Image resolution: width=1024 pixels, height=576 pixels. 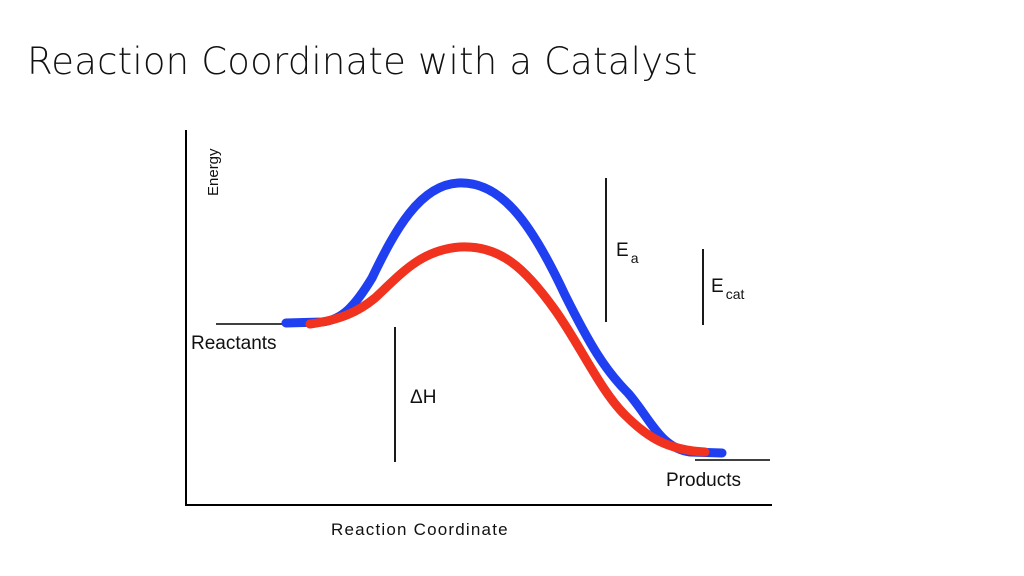 I want to click on ecat-label-subscript: cat, so click(x=735, y=294).